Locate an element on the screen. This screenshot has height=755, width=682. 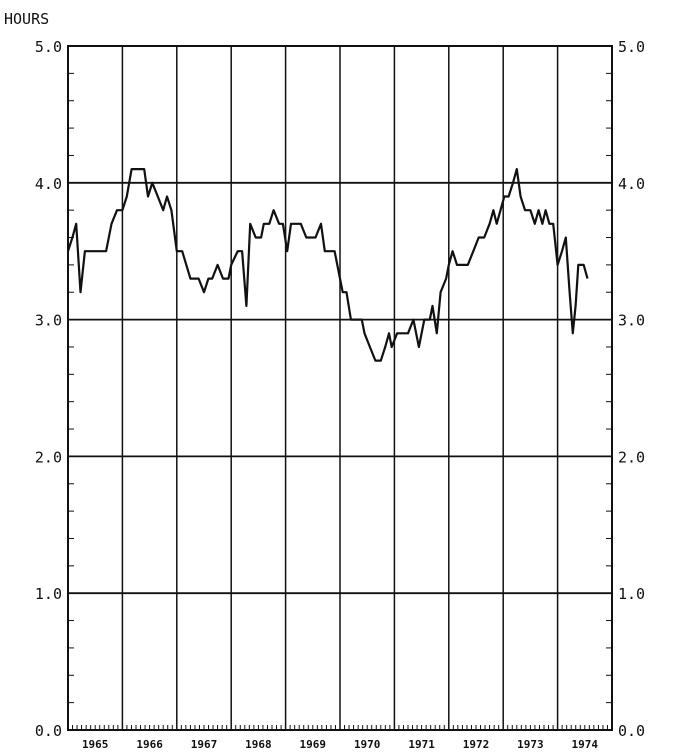
x-tick-label: 1971 is located at coordinates (421, 744).